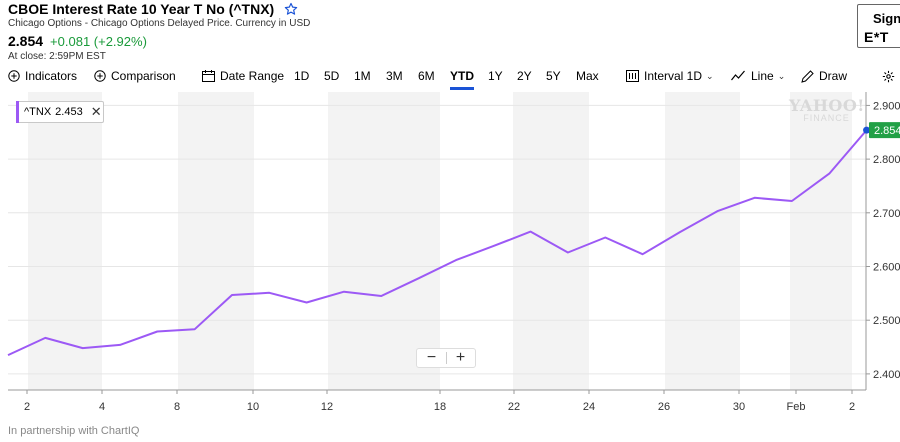 This screenshot has width=900, height=442. I want to click on indicators-button: Indicators, so click(42, 76).